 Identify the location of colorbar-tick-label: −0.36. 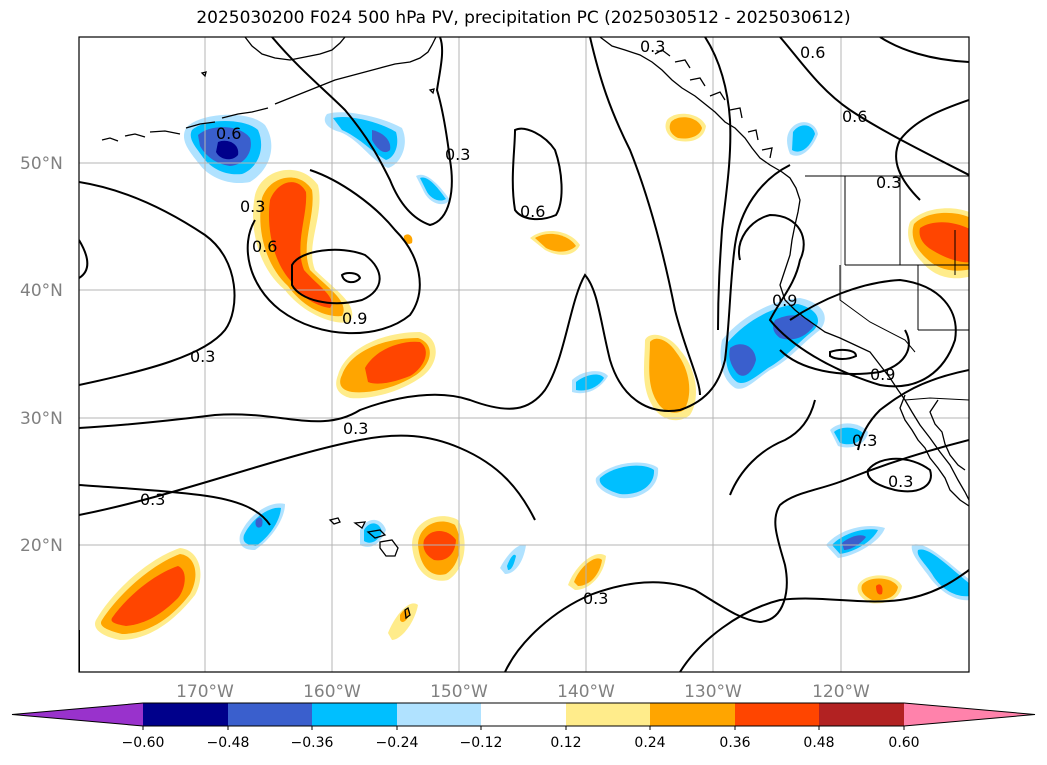
(312, 743).